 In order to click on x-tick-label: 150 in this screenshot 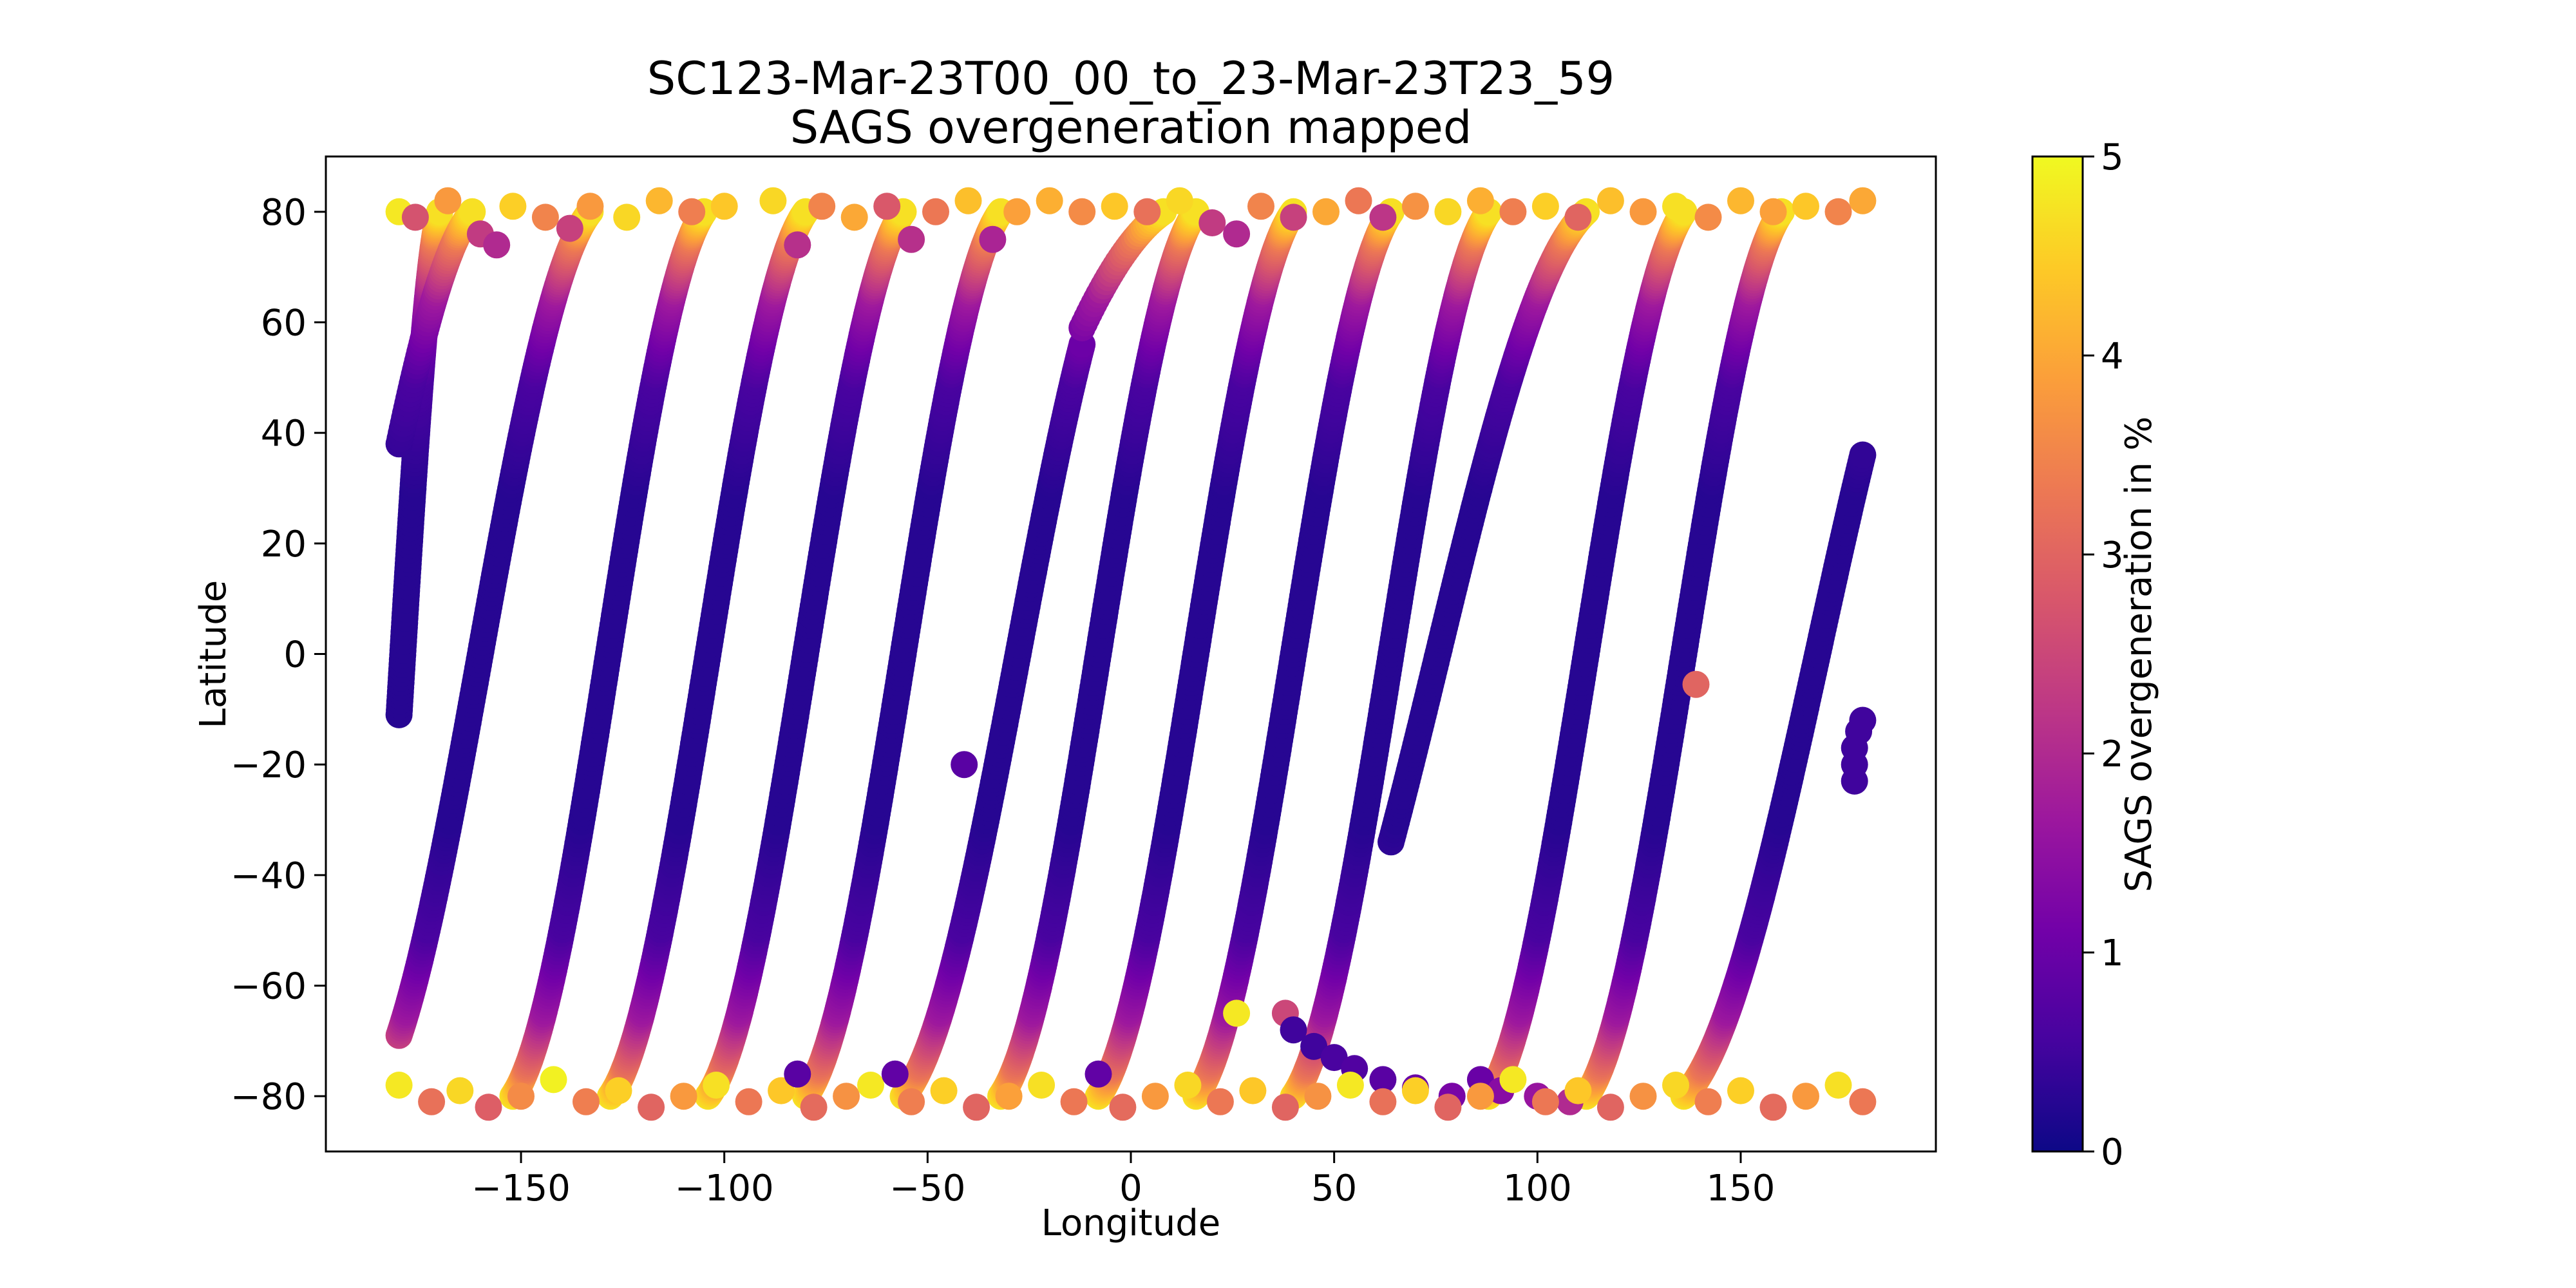, I will do `click(1741, 1189)`.